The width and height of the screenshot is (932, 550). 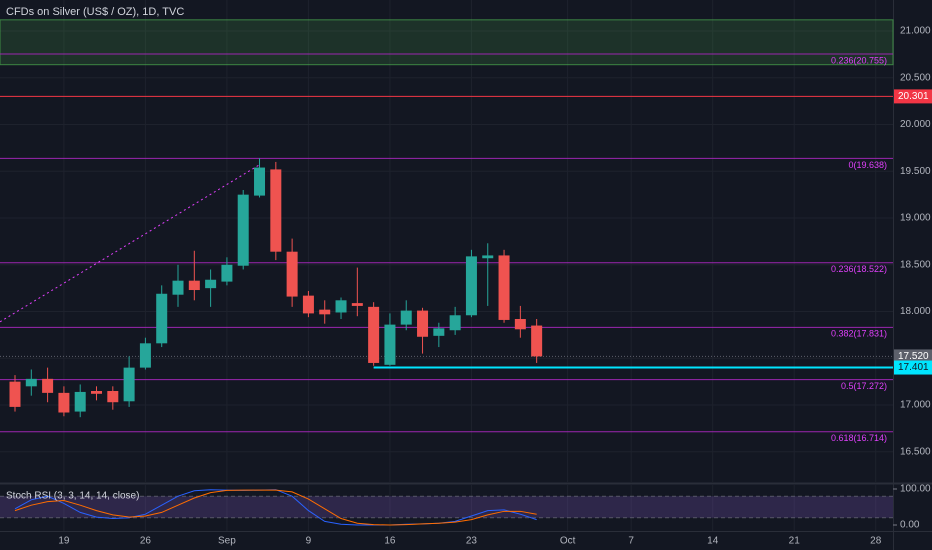 I want to click on x-tick-label: 28, so click(x=876, y=541).